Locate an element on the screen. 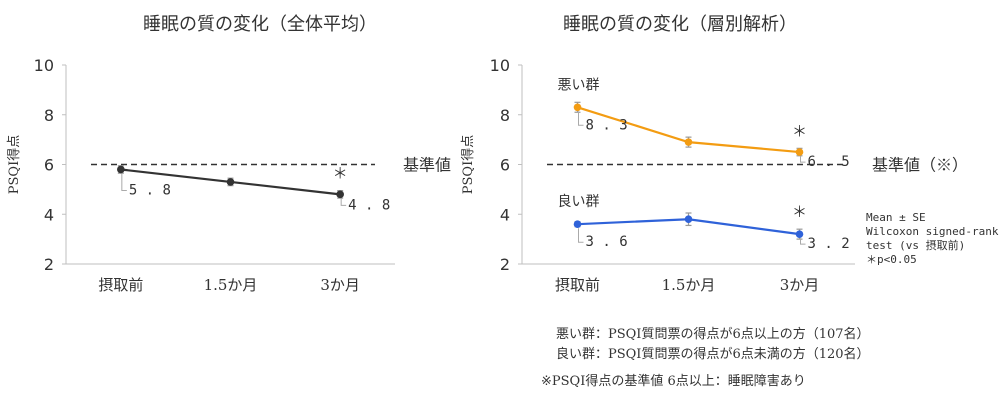 Image resolution: width=1000 pixels, height=409 pixels. bad-group-note: 悪い群：PSQI質問票の得点が6点以上の方（107名） is located at coordinates (713, 334).